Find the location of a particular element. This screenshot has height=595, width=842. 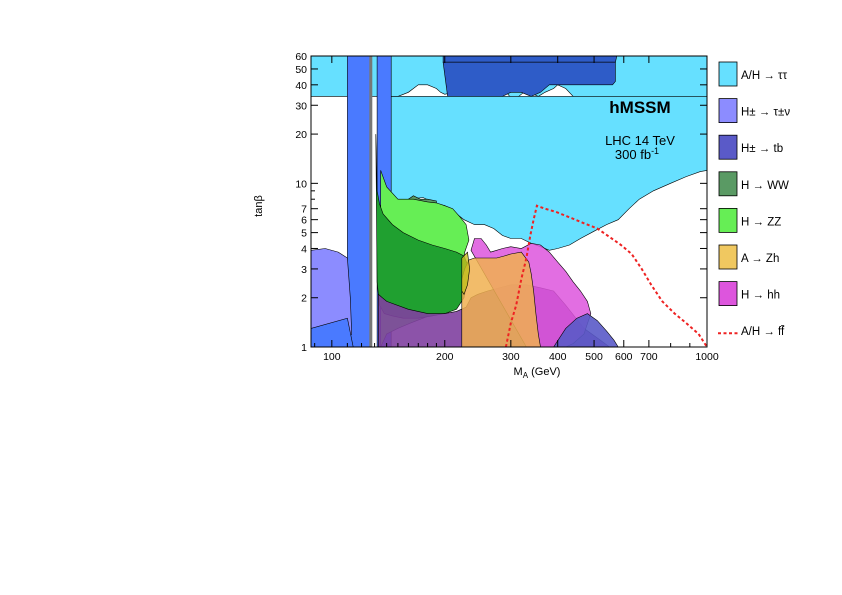

x-tick-label: 500 is located at coordinates (594, 357).